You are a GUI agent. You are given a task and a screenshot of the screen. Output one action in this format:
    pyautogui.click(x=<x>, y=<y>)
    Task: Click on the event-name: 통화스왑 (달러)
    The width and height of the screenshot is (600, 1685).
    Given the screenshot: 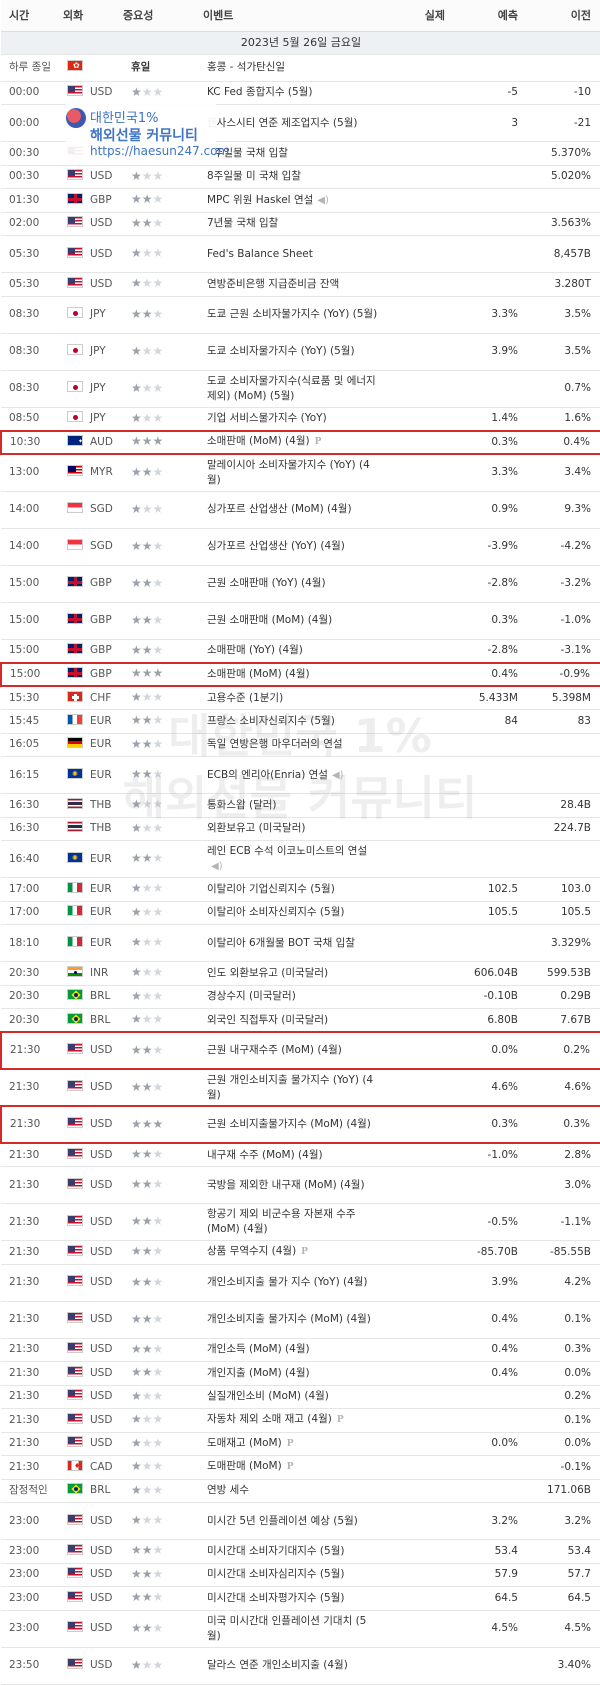 What is the action you would take?
    pyautogui.click(x=242, y=804)
    